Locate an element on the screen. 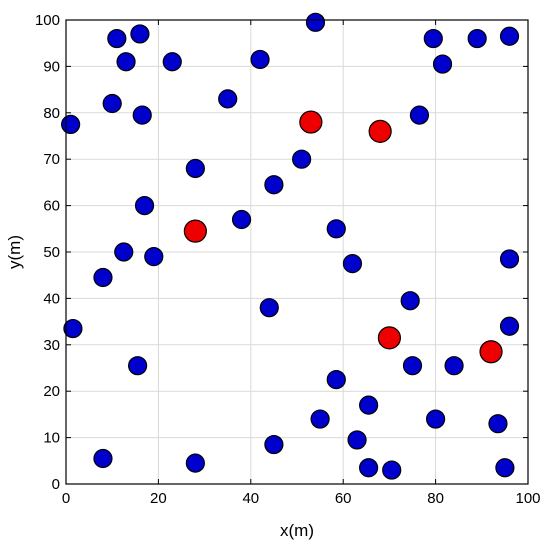 The image size is (550, 546). x-axis-label: x(m) is located at coordinates (297, 530).